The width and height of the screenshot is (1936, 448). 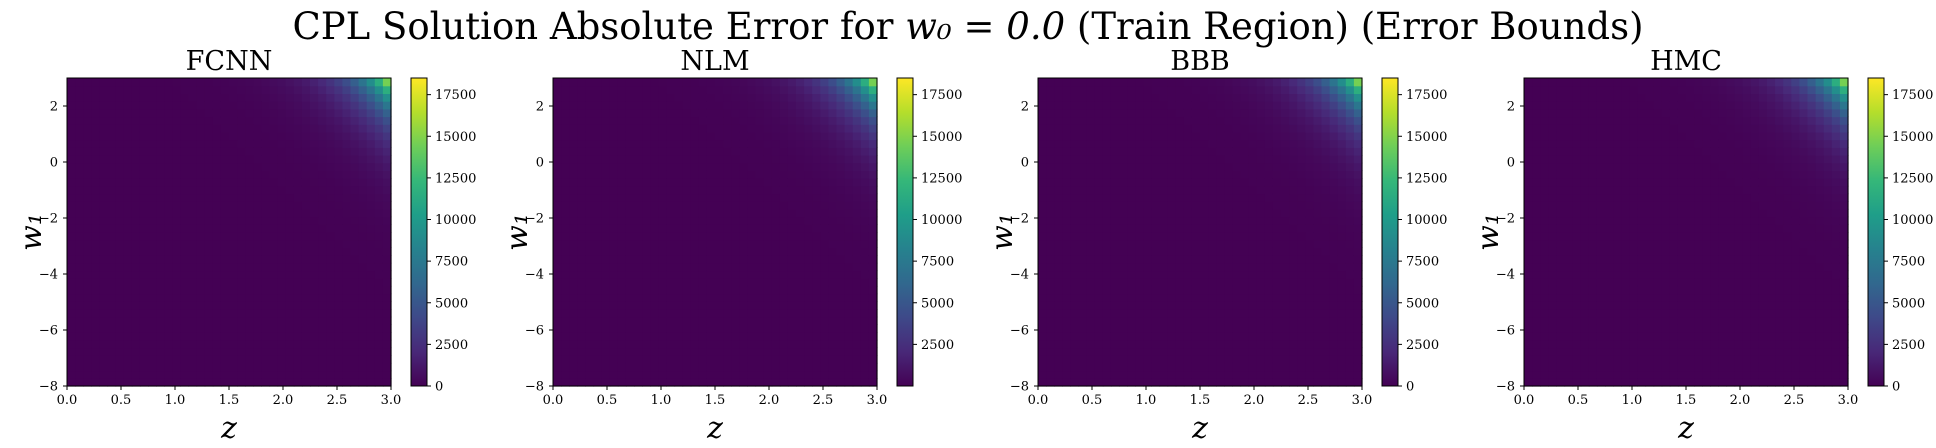 What do you see at coordinates (1092, 400) in the screenshot?
I see `x-tick-label: 0.5` at bounding box center [1092, 400].